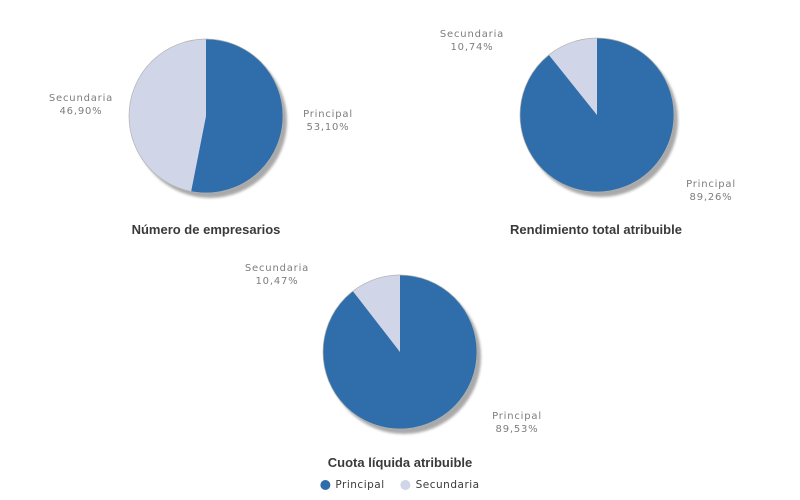 Image resolution: width=800 pixels, height=500 pixels. What do you see at coordinates (405, 485) in the screenshot?
I see `legend-marker-secundaria-icon` at bounding box center [405, 485].